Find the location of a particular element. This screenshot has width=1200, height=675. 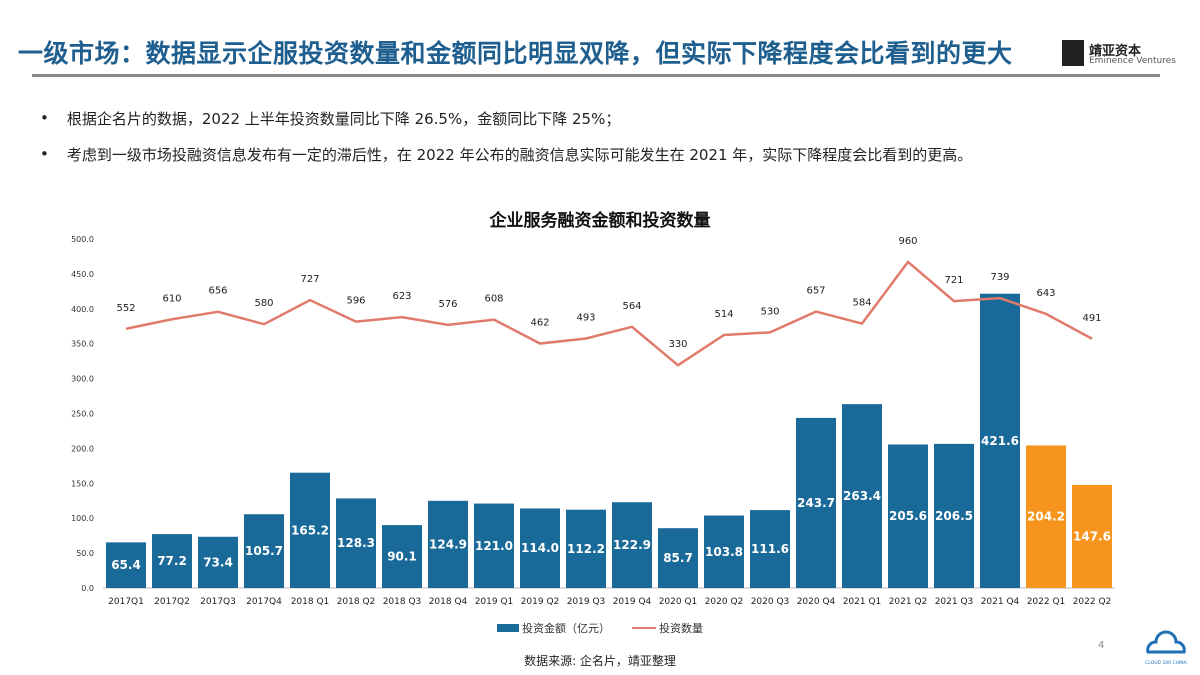

bar-data-label: 263.4 is located at coordinates (862, 496).